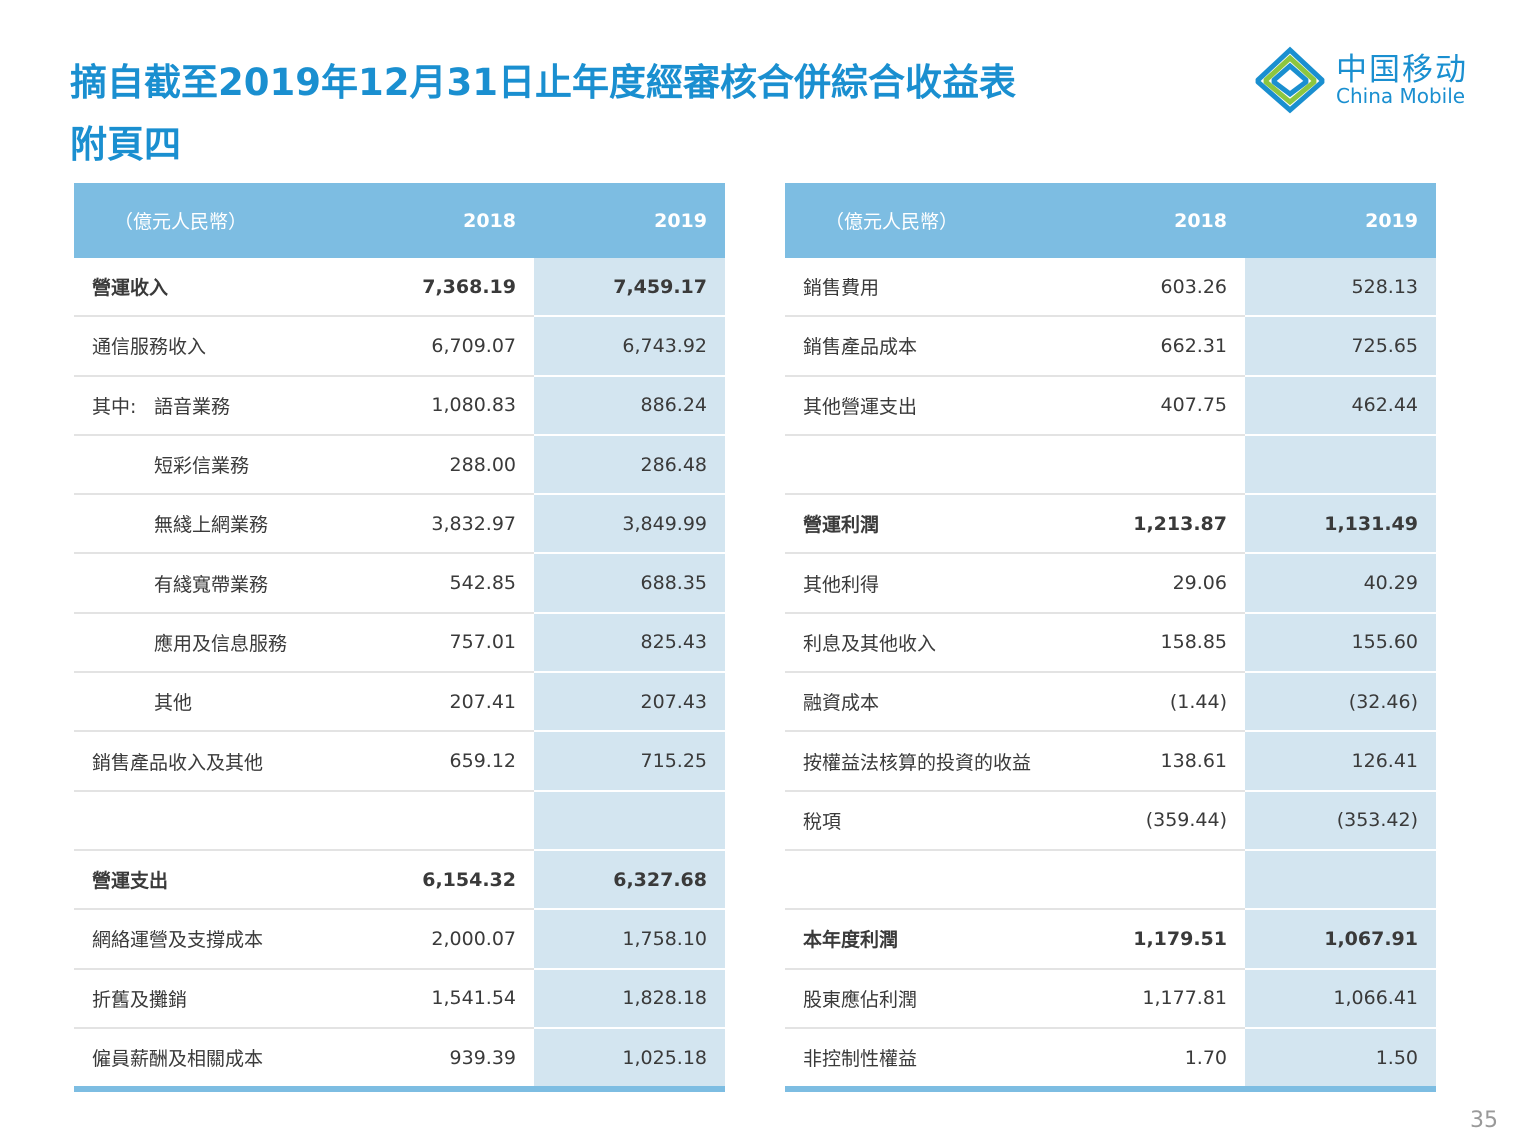  What do you see at coordinates (178, 940) in the screenshot?
I see `label: 網絡運營及支撐成本` at bounding box center [178, 940].